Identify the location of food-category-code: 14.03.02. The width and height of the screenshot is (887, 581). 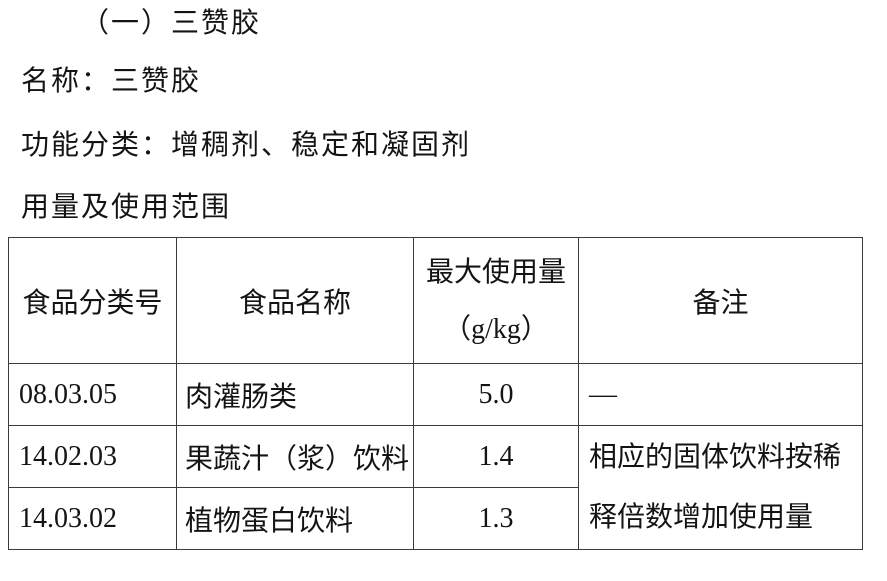
(92, 518).